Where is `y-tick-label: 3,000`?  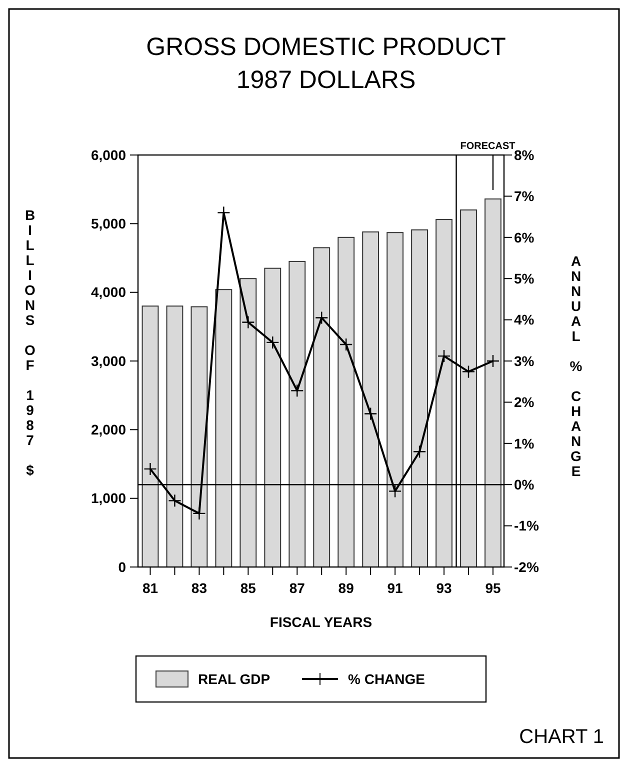 y-tick-label: 3,000 is located at coordinates (108, 360).